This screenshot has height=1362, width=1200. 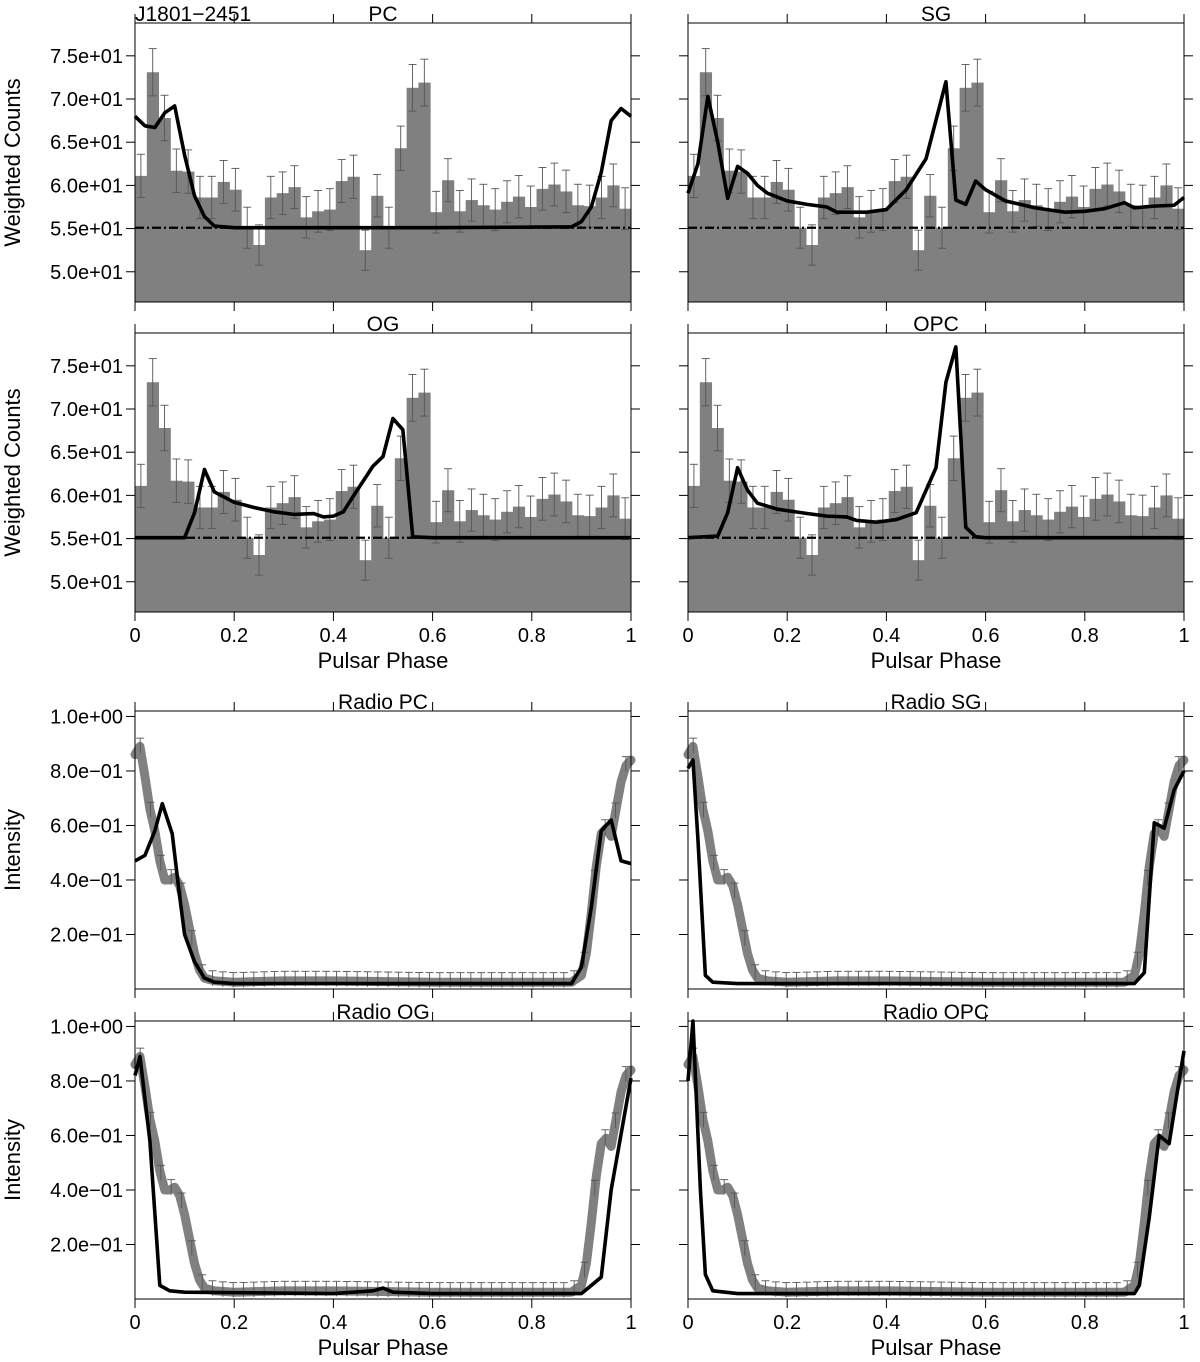 What do you see at coordinates (1085, 636) in the screenshot?
I see `opc-xtick-label: 0.8` at bounding box center [1085, 636].